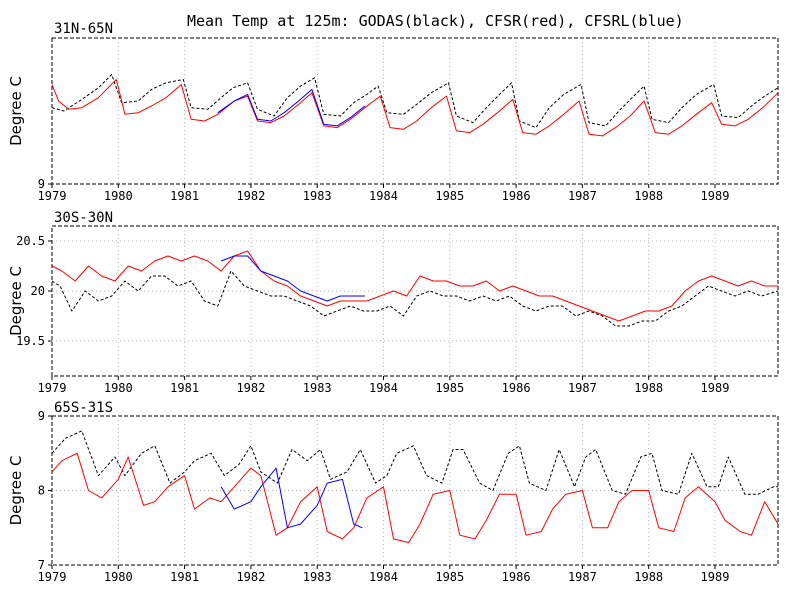  Describe the element at coordinates (30, 241) in the screenshot. I see `y-tick-label: 20.5` at that location.